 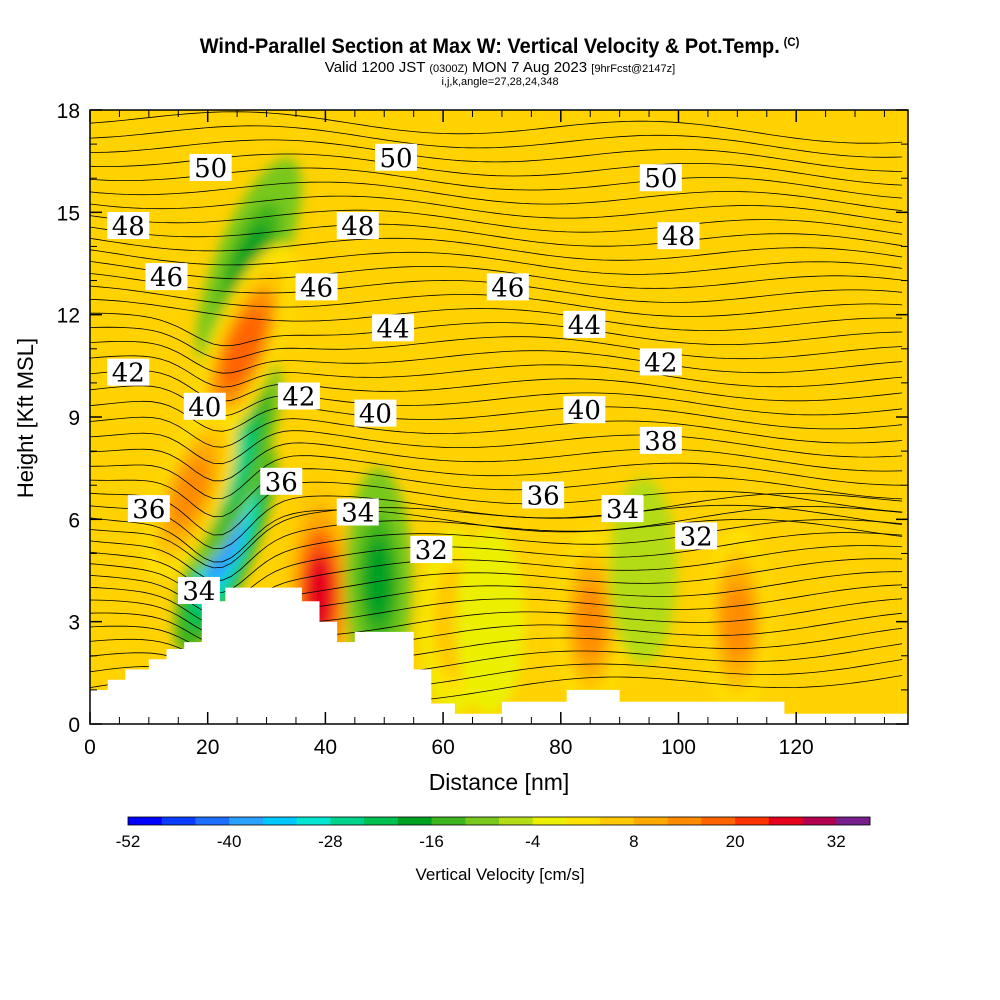 What do you see at coordinates (325, 747) in the screenshot?
I see `x-tick-label: 40` at bounding box center [325, 747].